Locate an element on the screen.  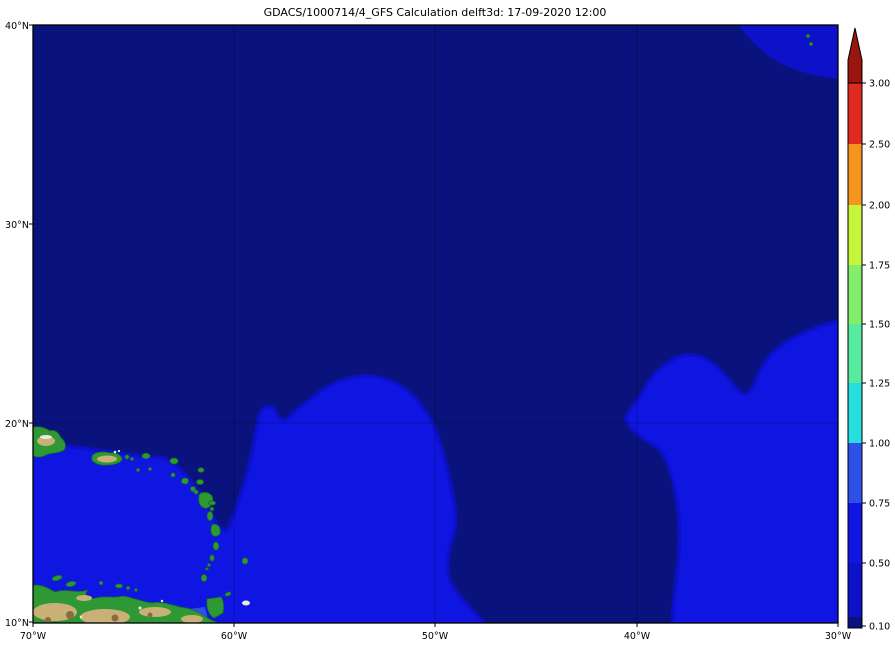
y-tick-label: 20°N is located at coordinates (17, 424).